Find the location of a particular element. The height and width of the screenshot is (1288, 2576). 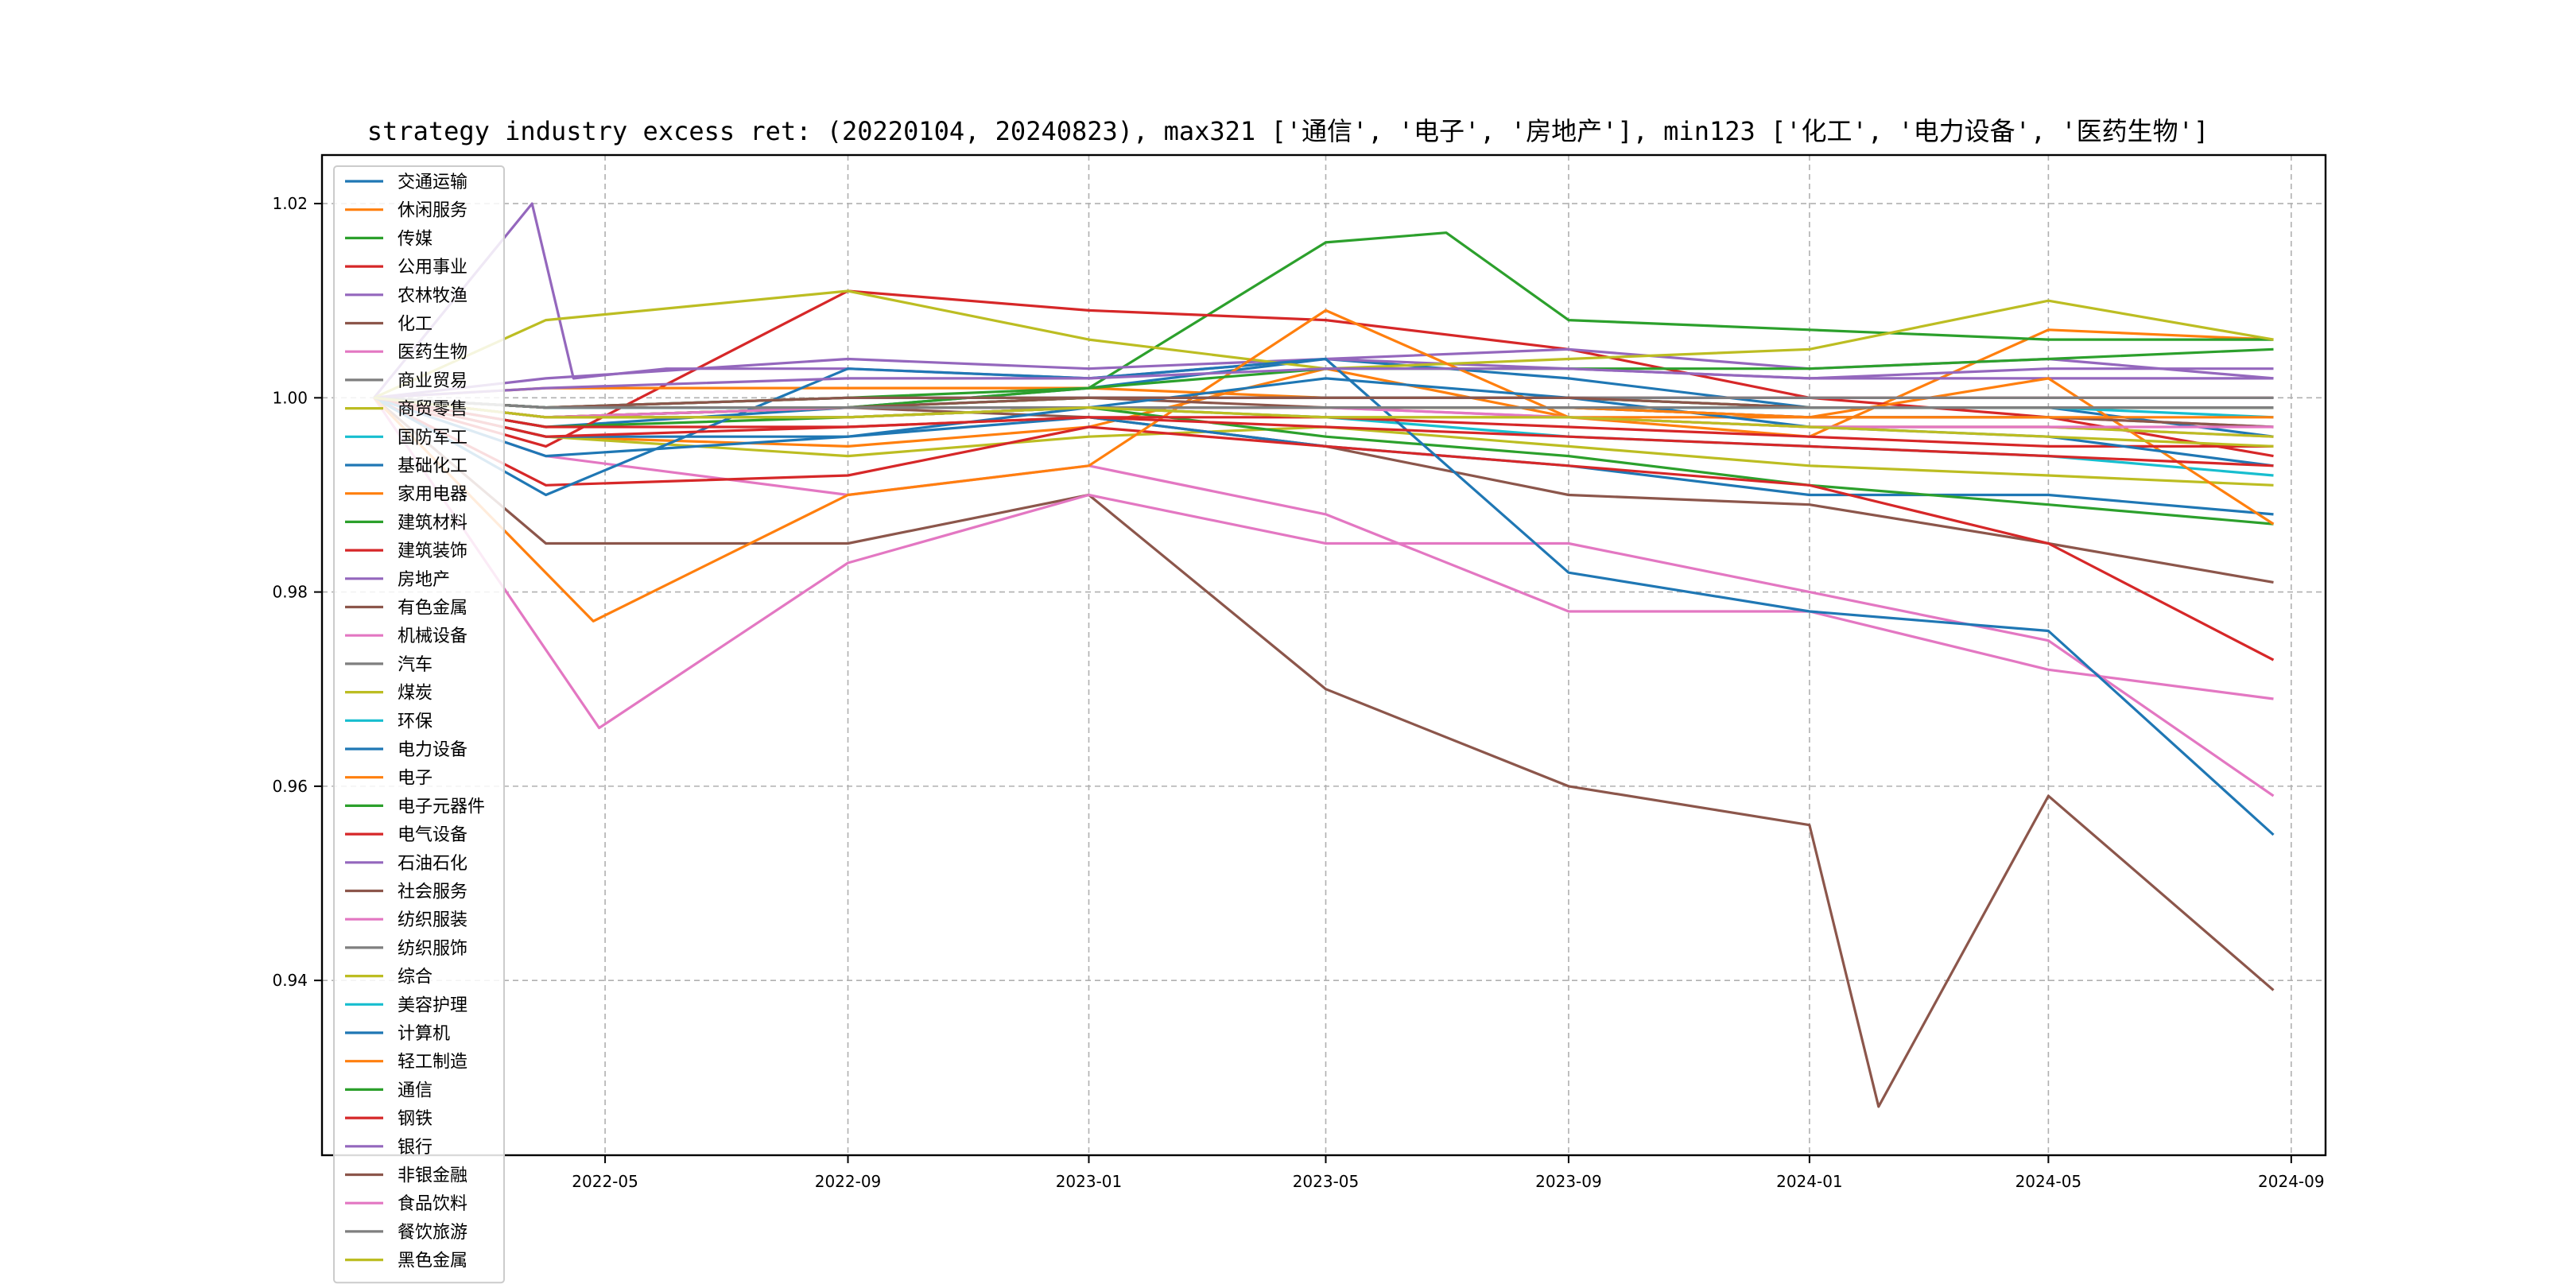

legend-label: 环保 is located at coordinates (416, 722).